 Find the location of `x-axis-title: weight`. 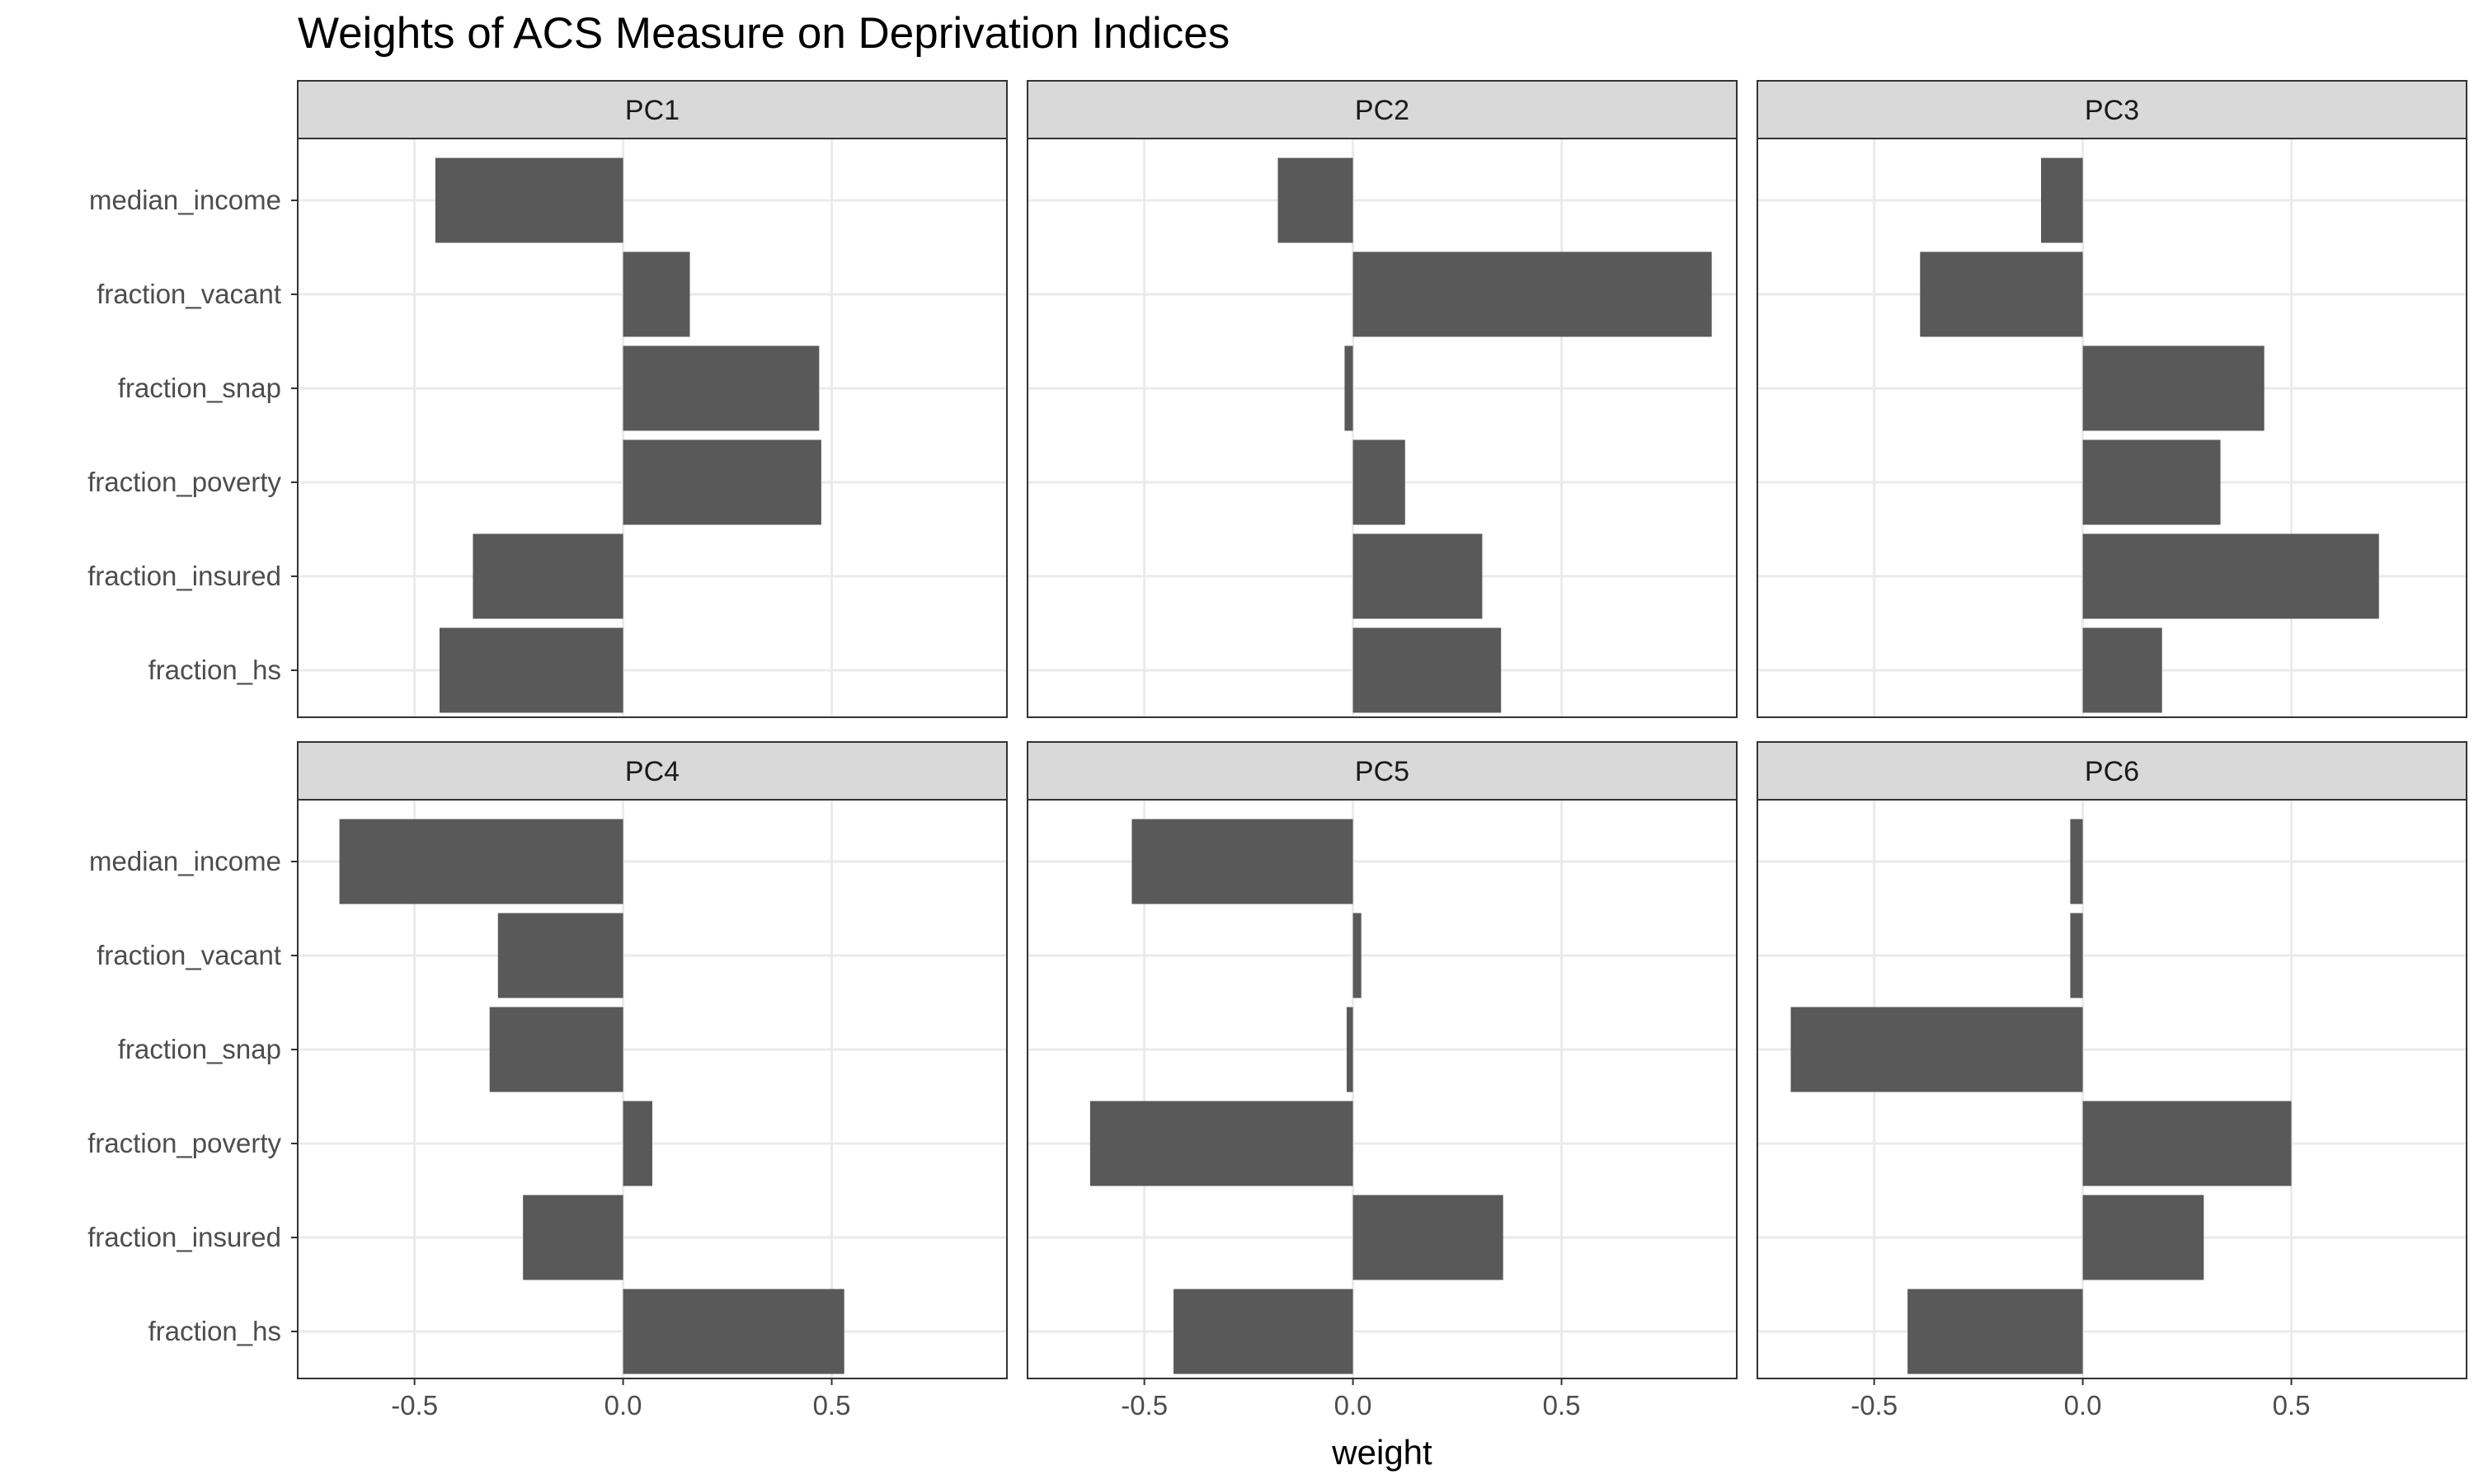

x-axis-title: weight is located at coordinates (1381, 1452).